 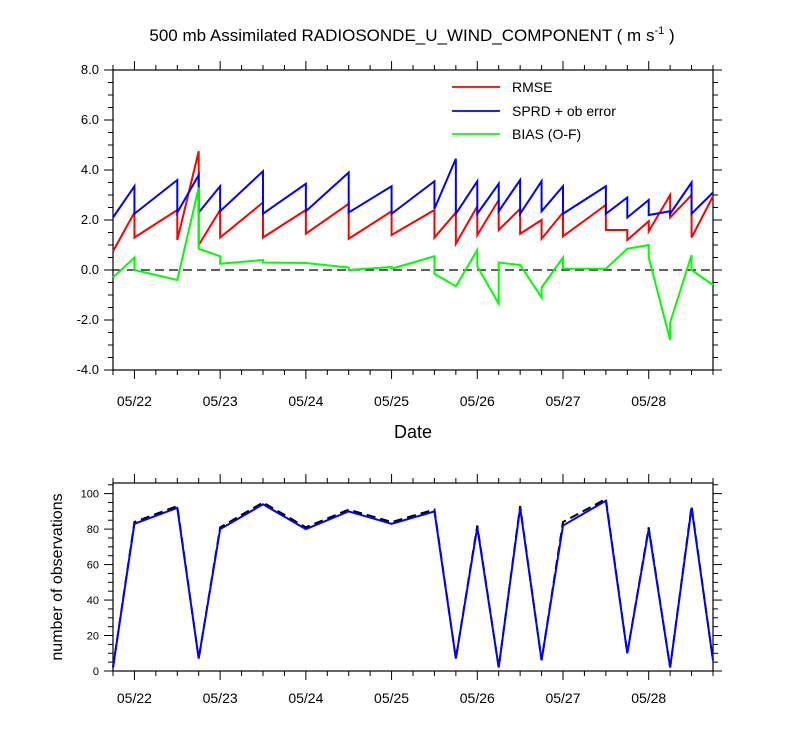 I want to click on y-tick-label: 0.0, so click(x=90, y=269).